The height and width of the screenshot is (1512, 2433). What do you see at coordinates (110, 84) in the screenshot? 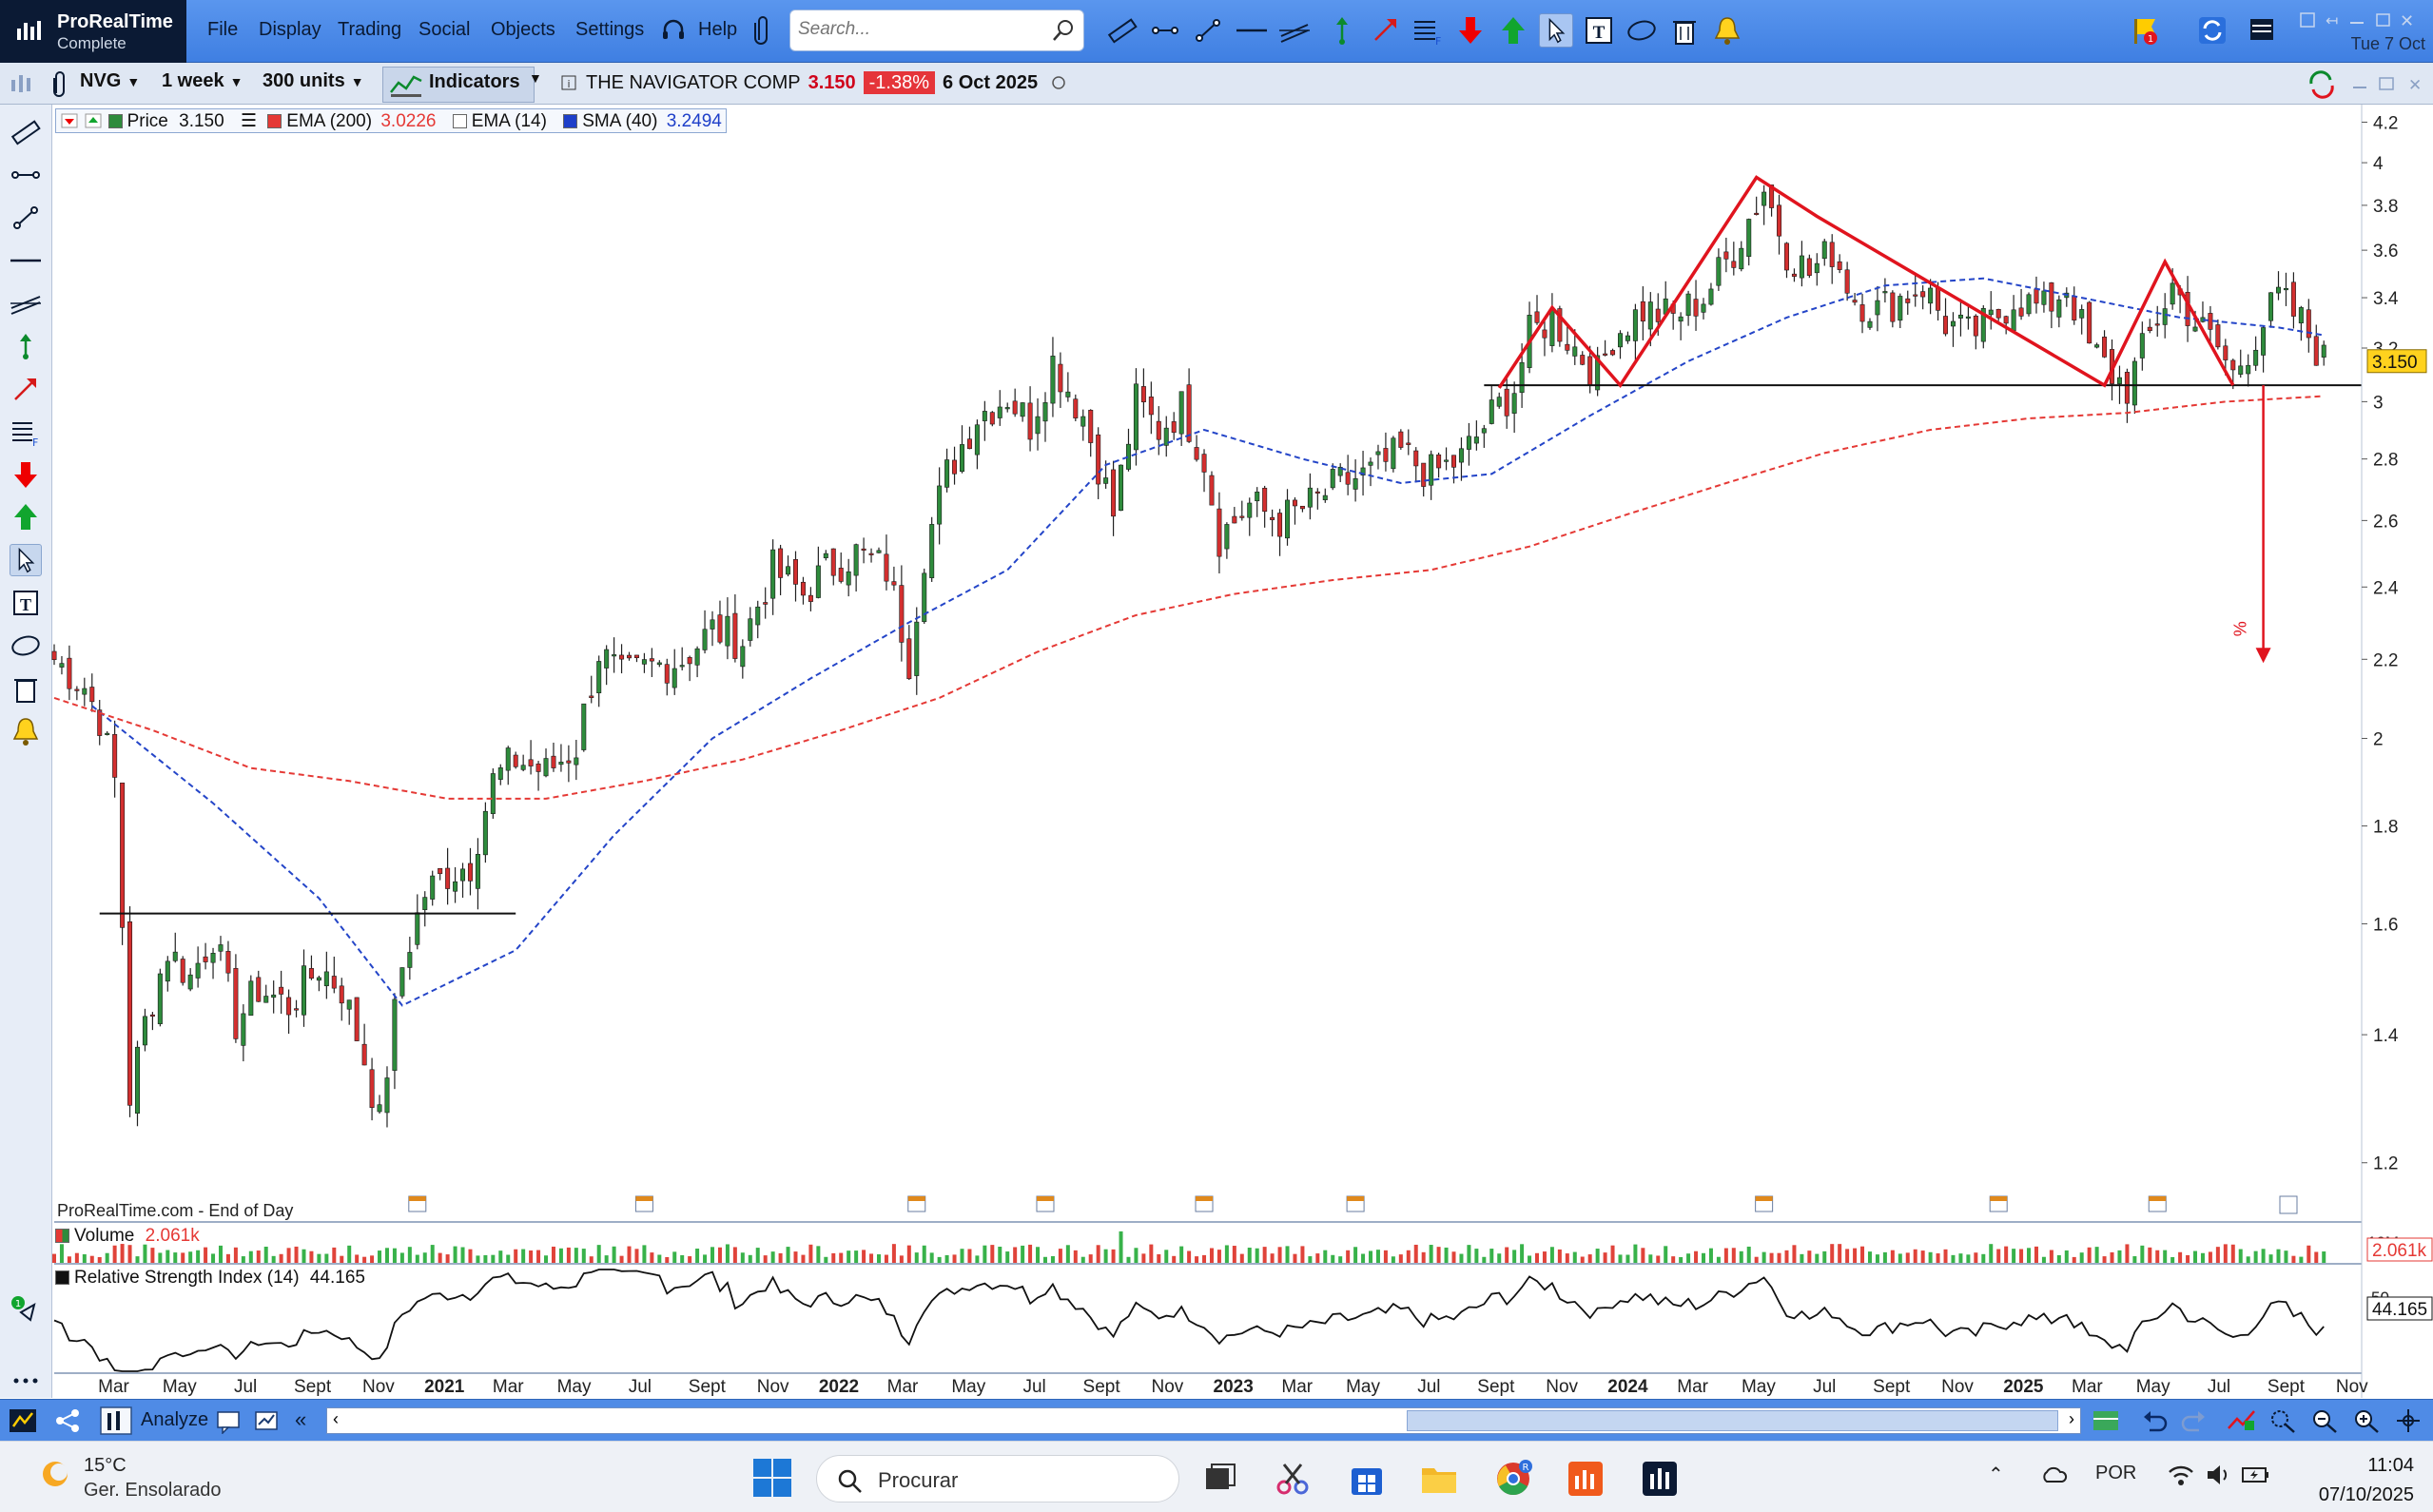
I see `ticker-select: NVG ▼` at bounding box center [110, 84].